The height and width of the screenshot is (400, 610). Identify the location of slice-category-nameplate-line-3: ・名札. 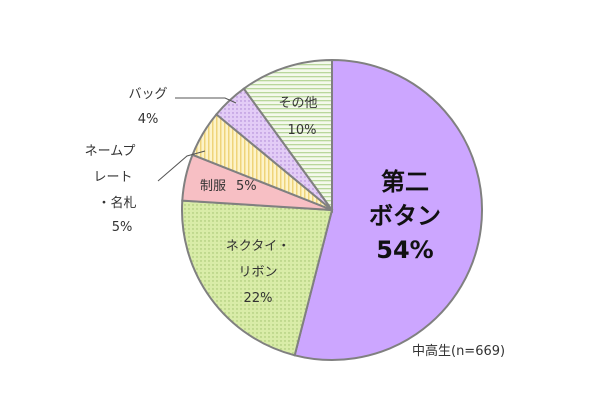
(116, 203).